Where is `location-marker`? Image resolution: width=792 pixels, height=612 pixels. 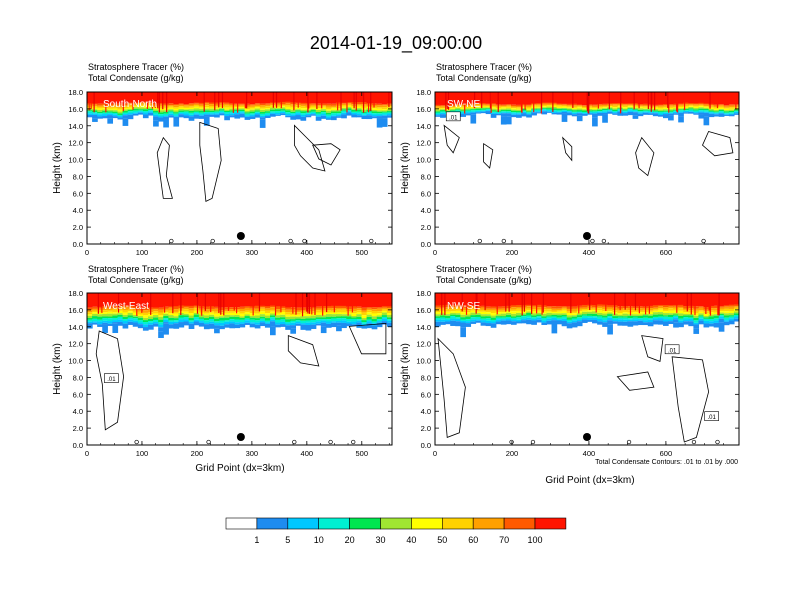
location-marker is located at coordinates (240, 236).